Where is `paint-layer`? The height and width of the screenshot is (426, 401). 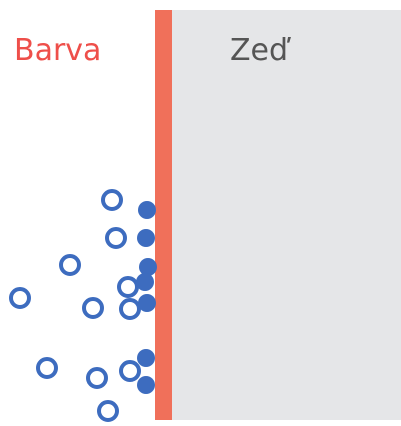
paint-layer is located at coordinates (163, 215).